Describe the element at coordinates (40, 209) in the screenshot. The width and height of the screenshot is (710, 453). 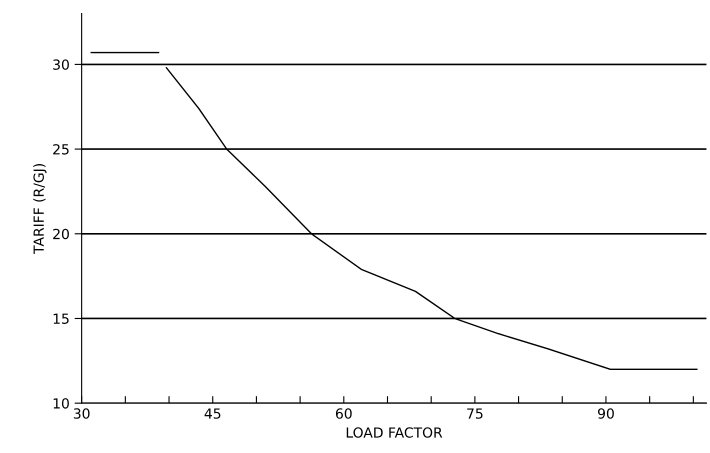
I see `y-axis-title: TARIFF (R/GJ)` at that location.